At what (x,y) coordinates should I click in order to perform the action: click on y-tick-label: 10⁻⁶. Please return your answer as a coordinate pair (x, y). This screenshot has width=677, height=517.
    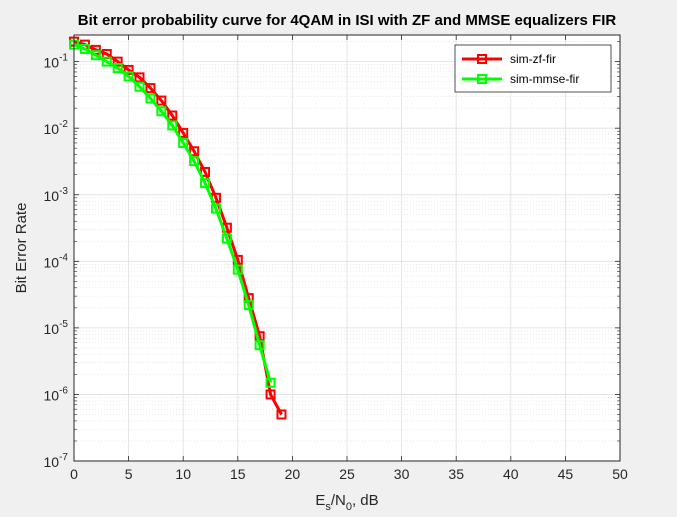
    Looking at the image, I should click on (56, 394).